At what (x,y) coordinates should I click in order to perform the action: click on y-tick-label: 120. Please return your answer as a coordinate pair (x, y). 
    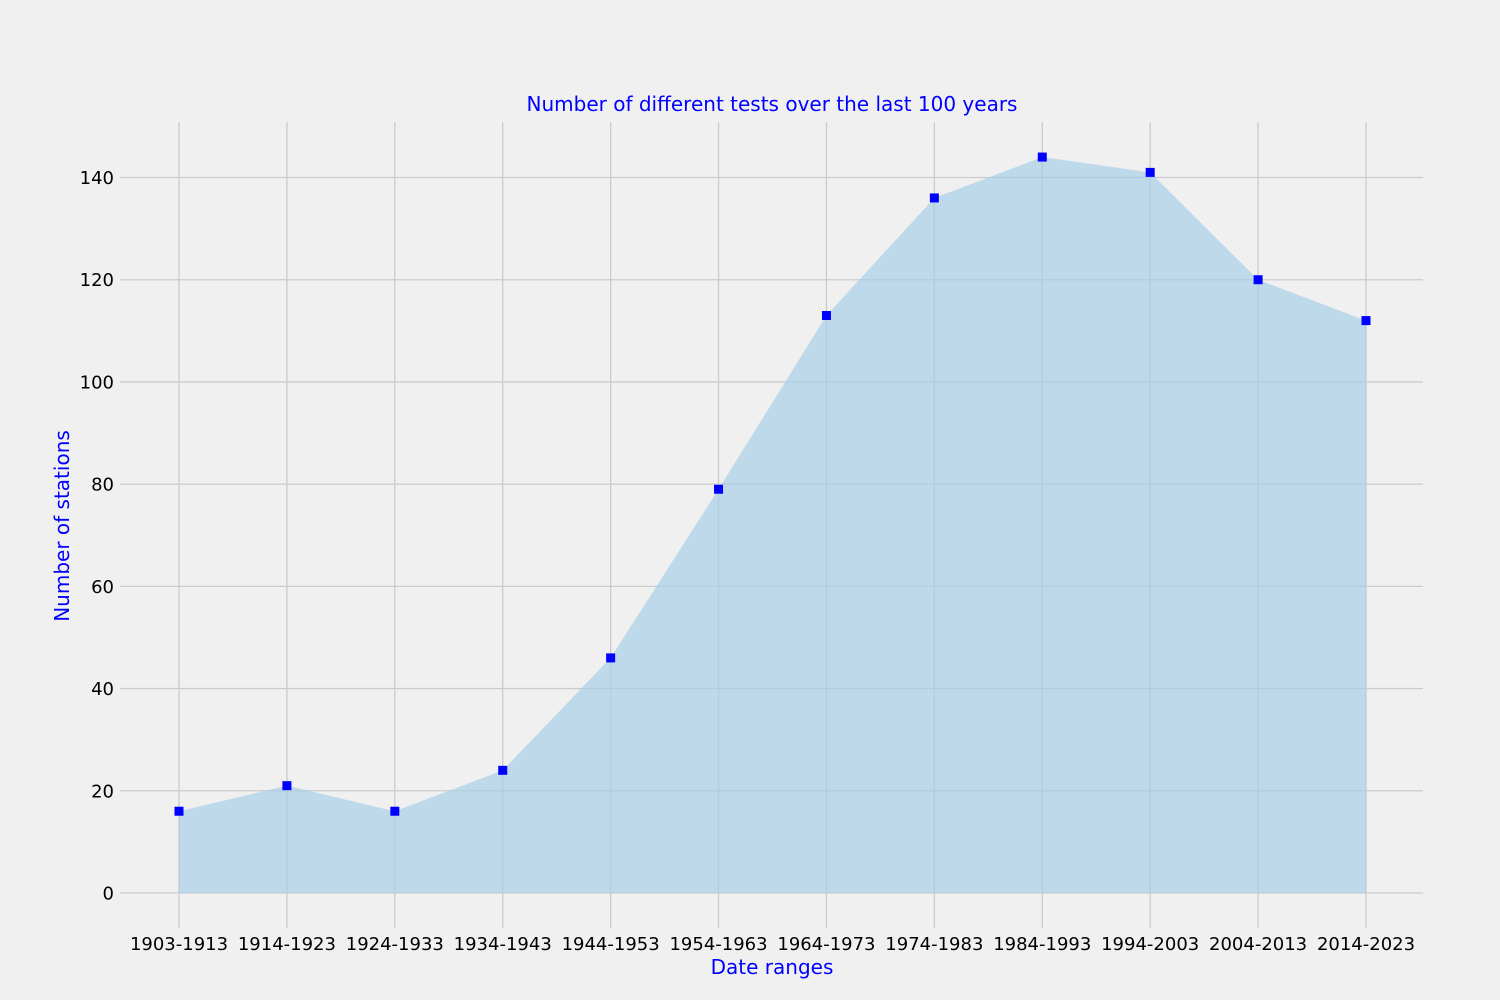
    Looking at the image, I should click on (97, 280).